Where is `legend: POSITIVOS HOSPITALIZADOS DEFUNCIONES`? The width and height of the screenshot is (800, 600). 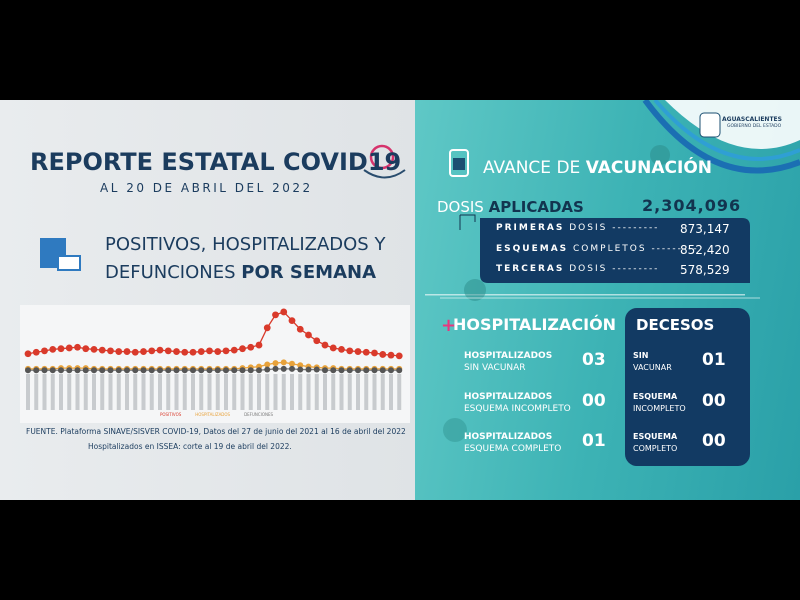
legend: POSITIVOS HOSPITALIZADOS DEFUNCIONES is located at coordinates (216, 414).